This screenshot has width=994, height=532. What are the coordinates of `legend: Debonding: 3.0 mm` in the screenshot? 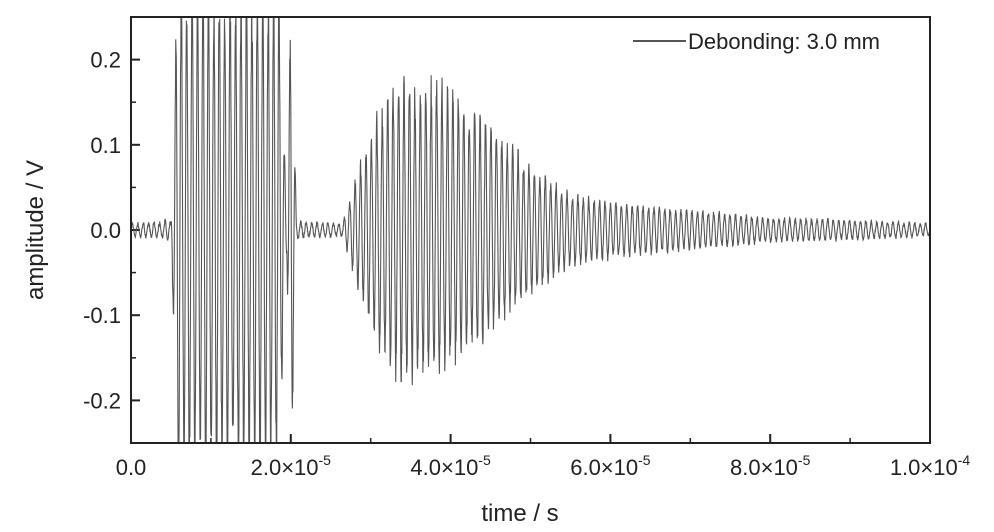 It's located at (756, 41).